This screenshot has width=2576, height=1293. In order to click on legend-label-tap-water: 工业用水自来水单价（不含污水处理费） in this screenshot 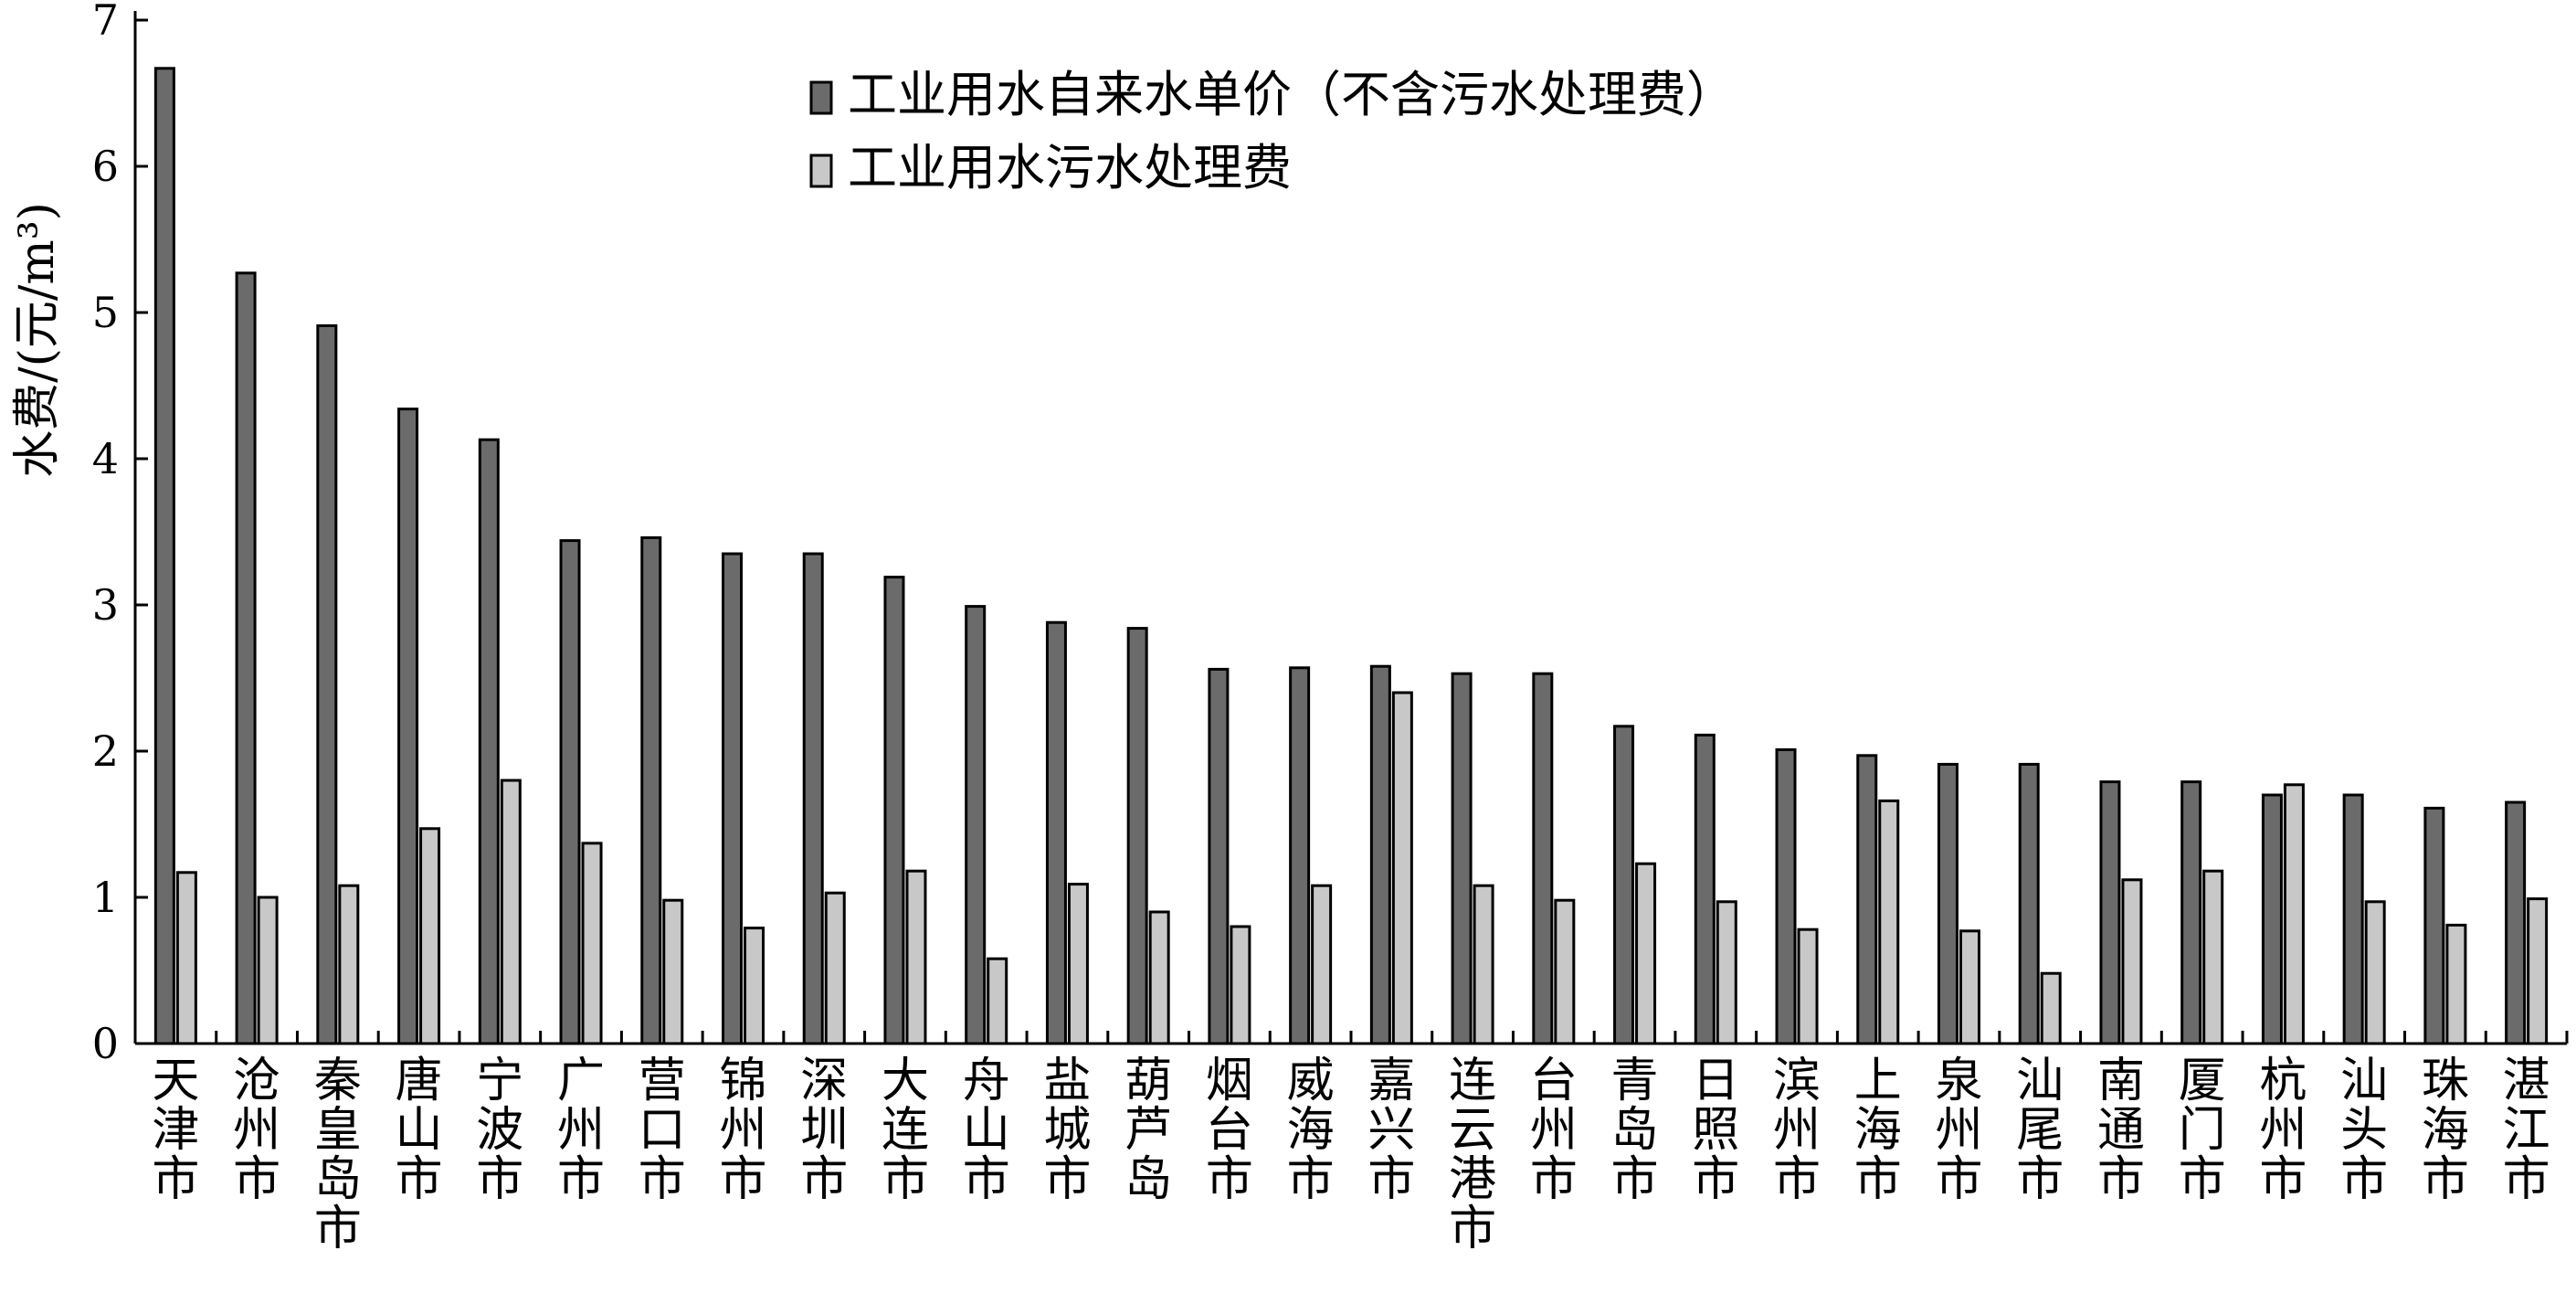, I will do `click(1292, 94)`.